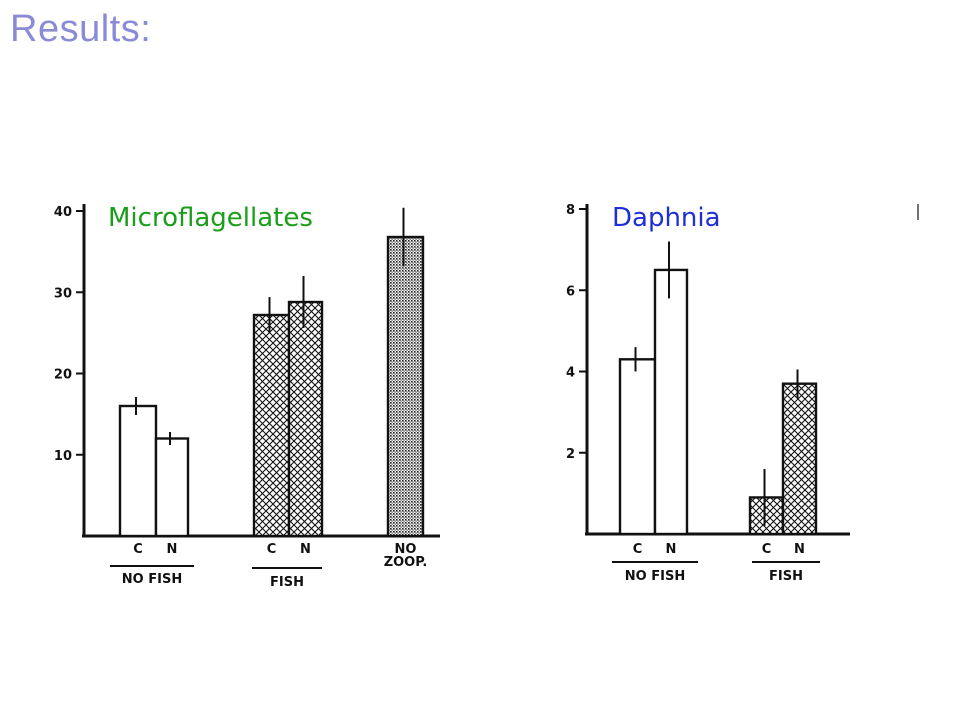  I want to click on daphnia-title: Daphnia, so click(666, 218).